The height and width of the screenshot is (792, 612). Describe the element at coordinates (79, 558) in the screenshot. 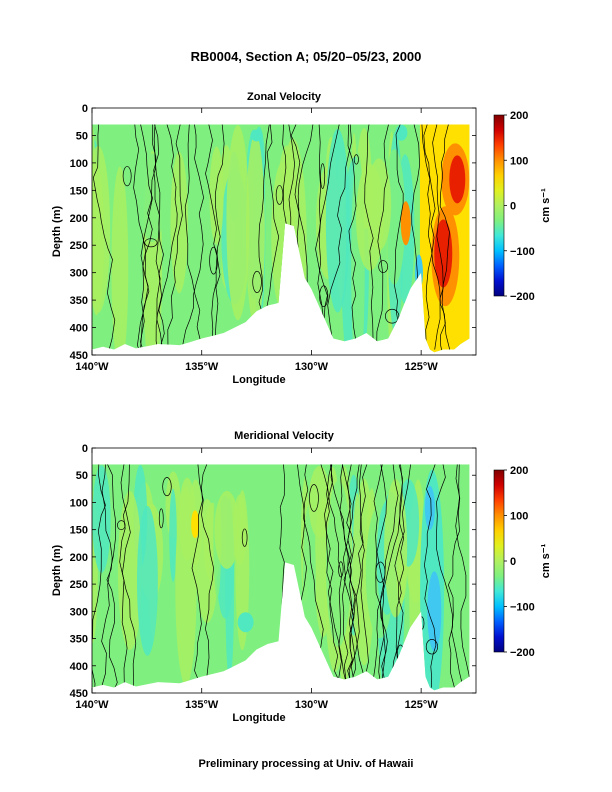

I see `y-tick-label: 200` at that location.